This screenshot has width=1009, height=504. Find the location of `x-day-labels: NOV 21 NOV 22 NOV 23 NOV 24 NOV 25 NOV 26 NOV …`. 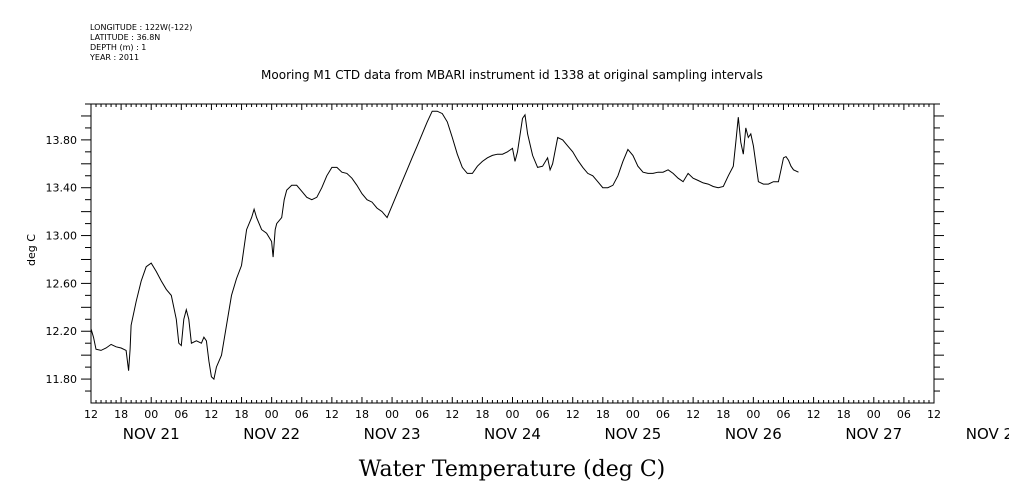

x-day-labels: NOV 21 NOV 22 NOV 23 NOV 24 NOV 25 NOV 26 NOV … is located at coordinates (566, 434).